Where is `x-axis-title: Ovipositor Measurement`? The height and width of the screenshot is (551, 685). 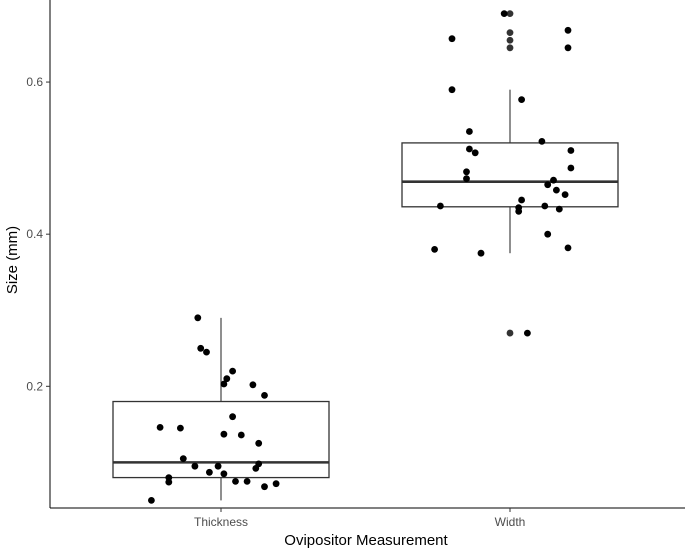 x-axis-title: Ovipositor Measurement is located at coordinates (366, 540).